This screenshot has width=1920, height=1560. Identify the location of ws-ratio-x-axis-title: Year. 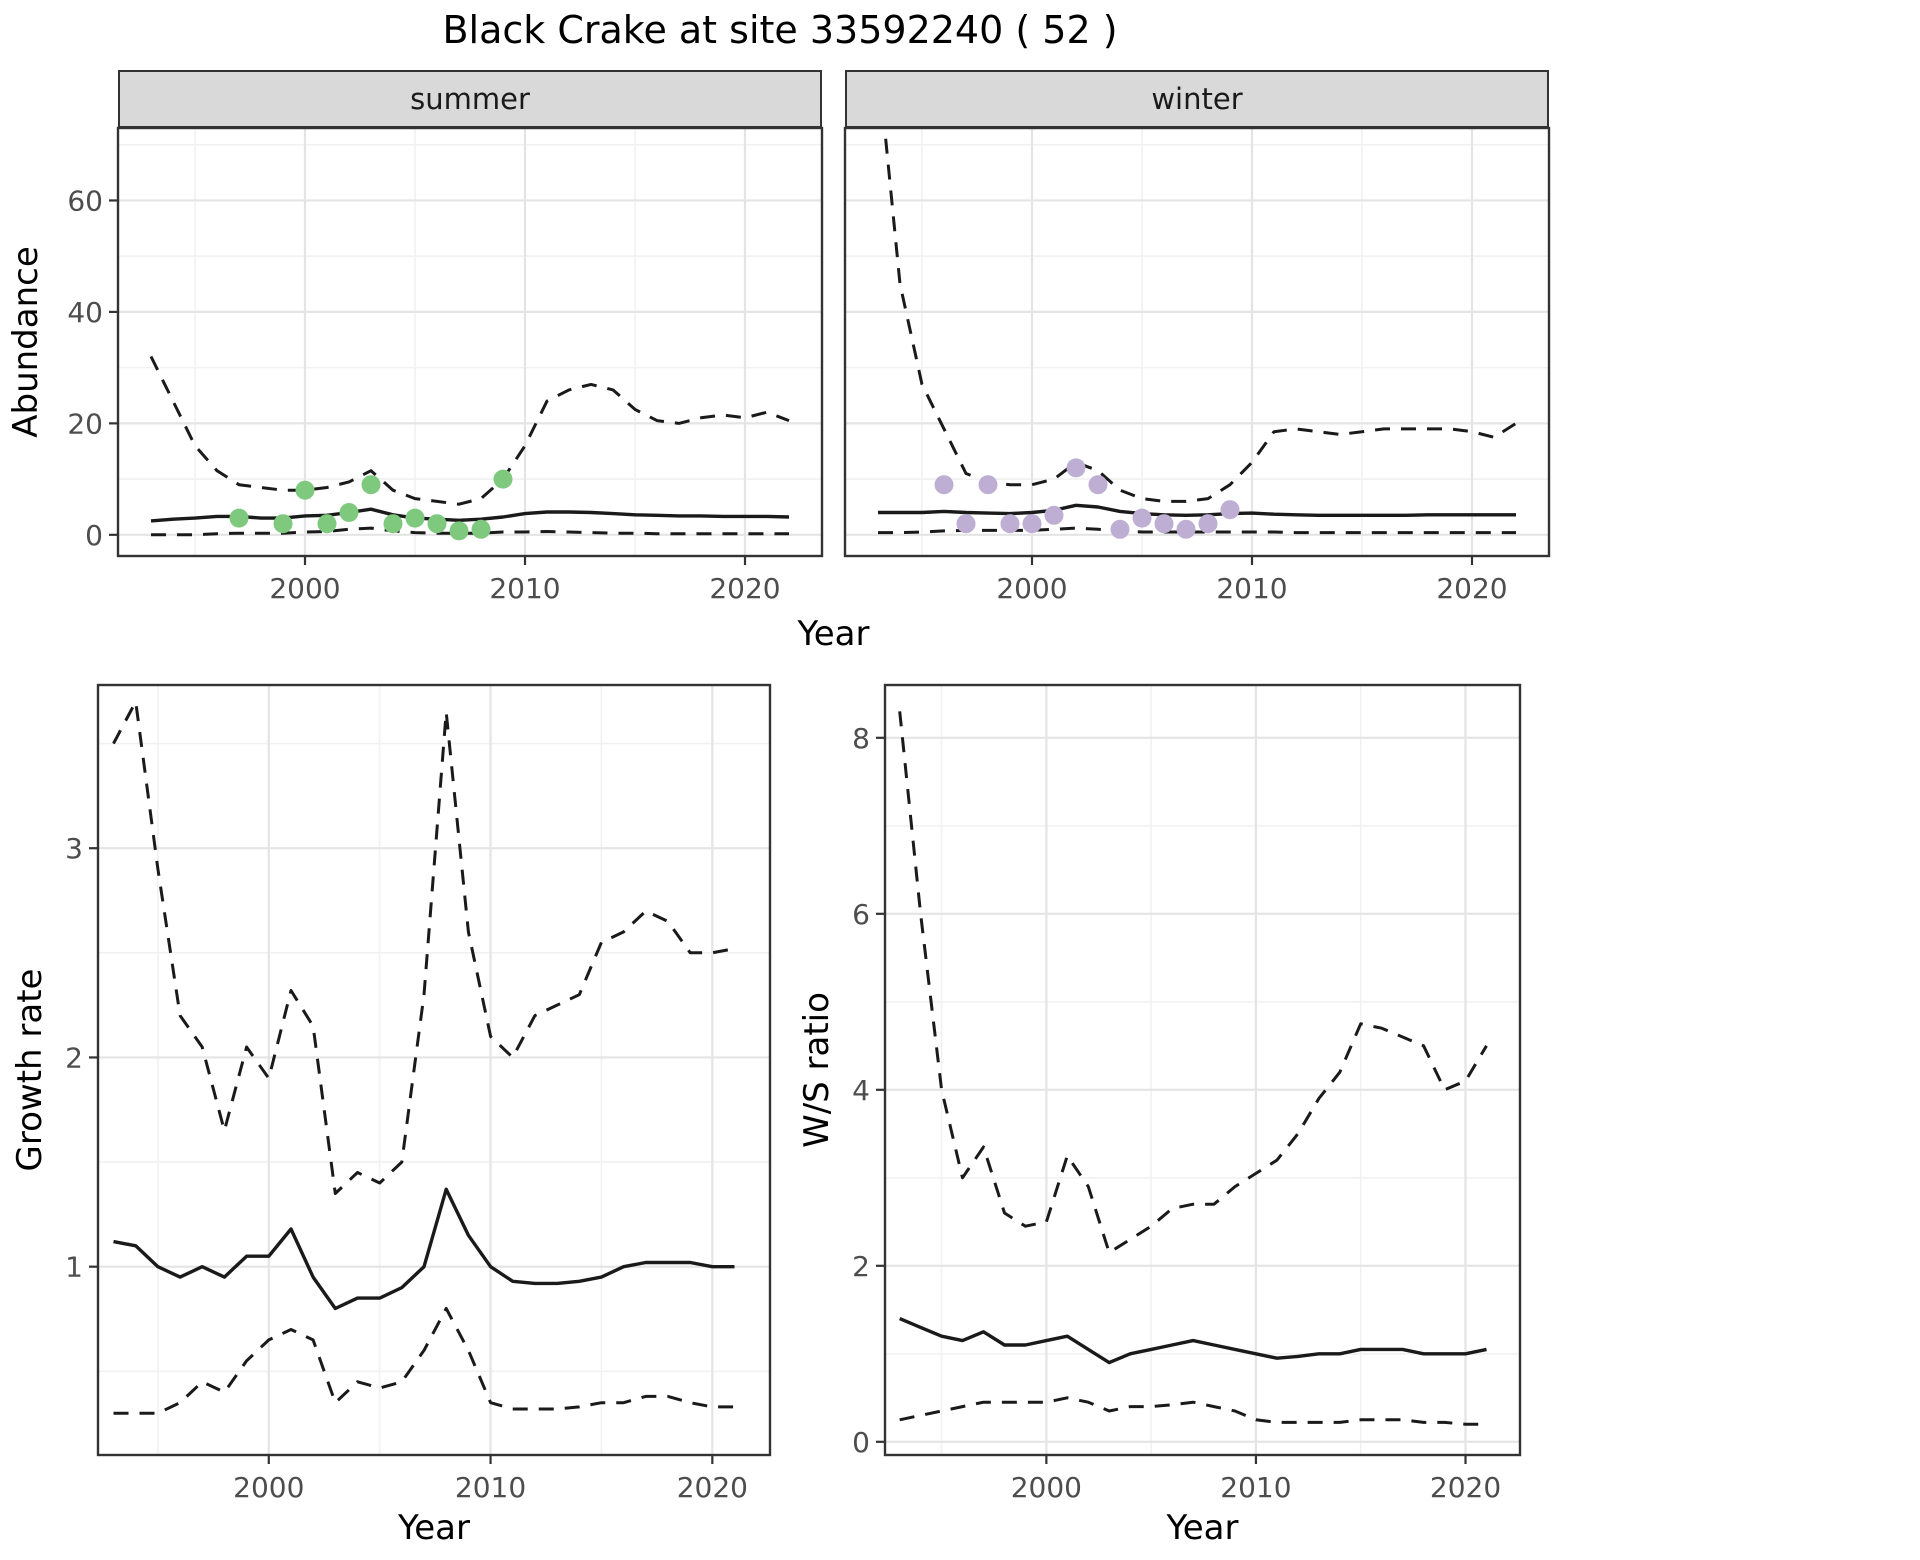
(1202, 1528).